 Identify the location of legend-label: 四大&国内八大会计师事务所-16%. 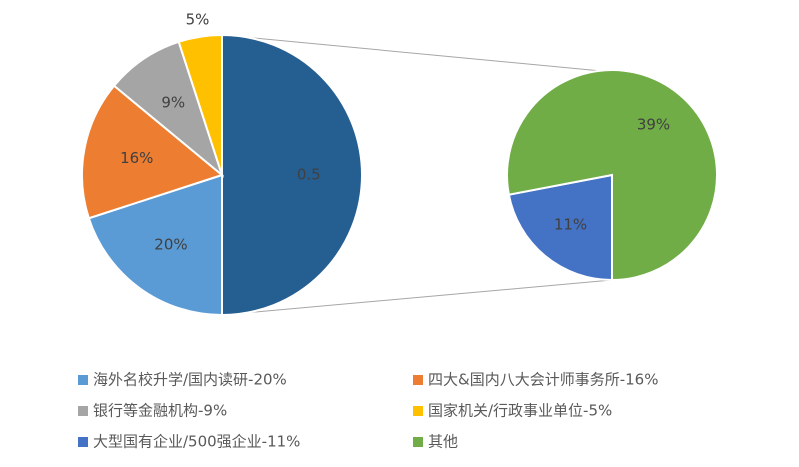
(543, 380).